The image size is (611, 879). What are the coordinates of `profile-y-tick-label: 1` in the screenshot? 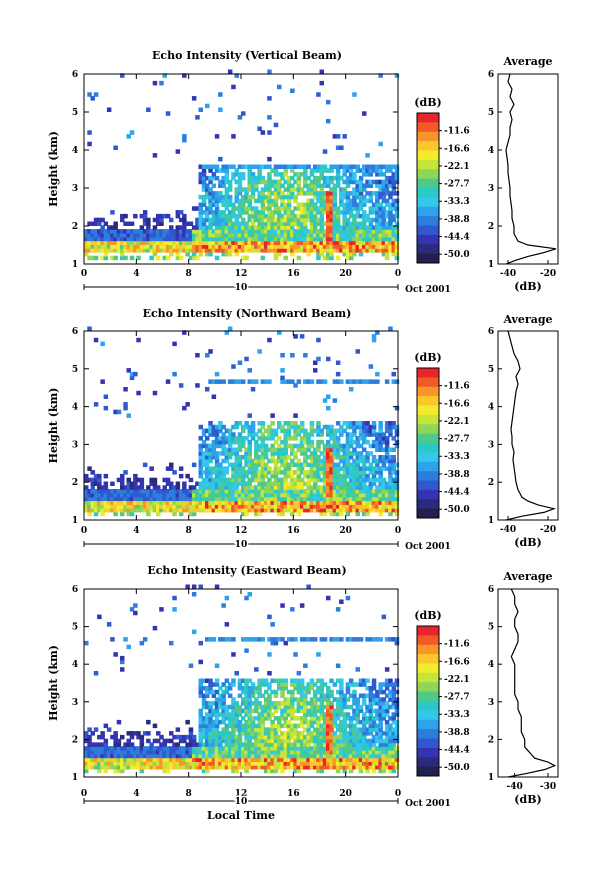 It's located at (491, 265).